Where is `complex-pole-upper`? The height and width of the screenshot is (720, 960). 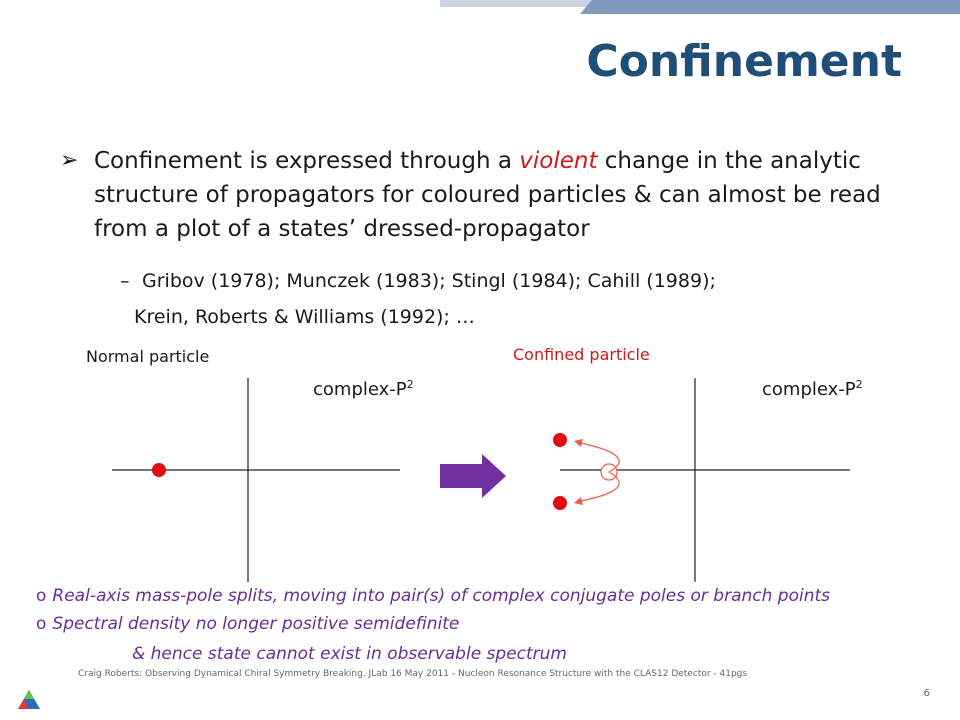 complex-pole-upper is located at coordinates (560, 440).